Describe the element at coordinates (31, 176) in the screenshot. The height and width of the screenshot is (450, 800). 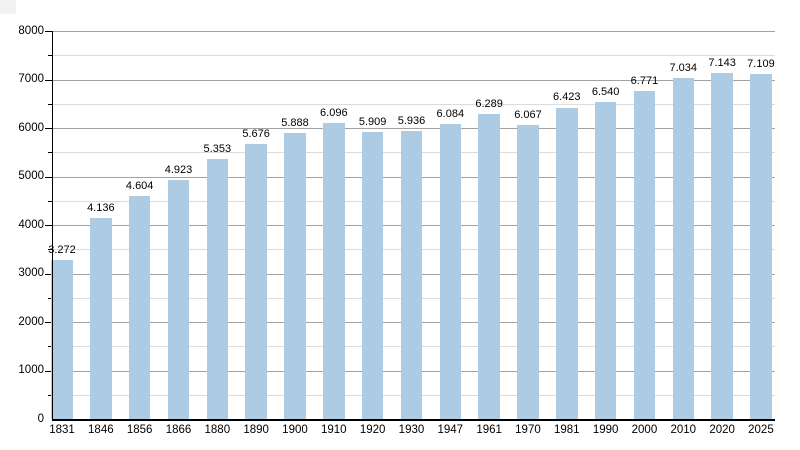
I see `y-axis-label: 5000` at that location.